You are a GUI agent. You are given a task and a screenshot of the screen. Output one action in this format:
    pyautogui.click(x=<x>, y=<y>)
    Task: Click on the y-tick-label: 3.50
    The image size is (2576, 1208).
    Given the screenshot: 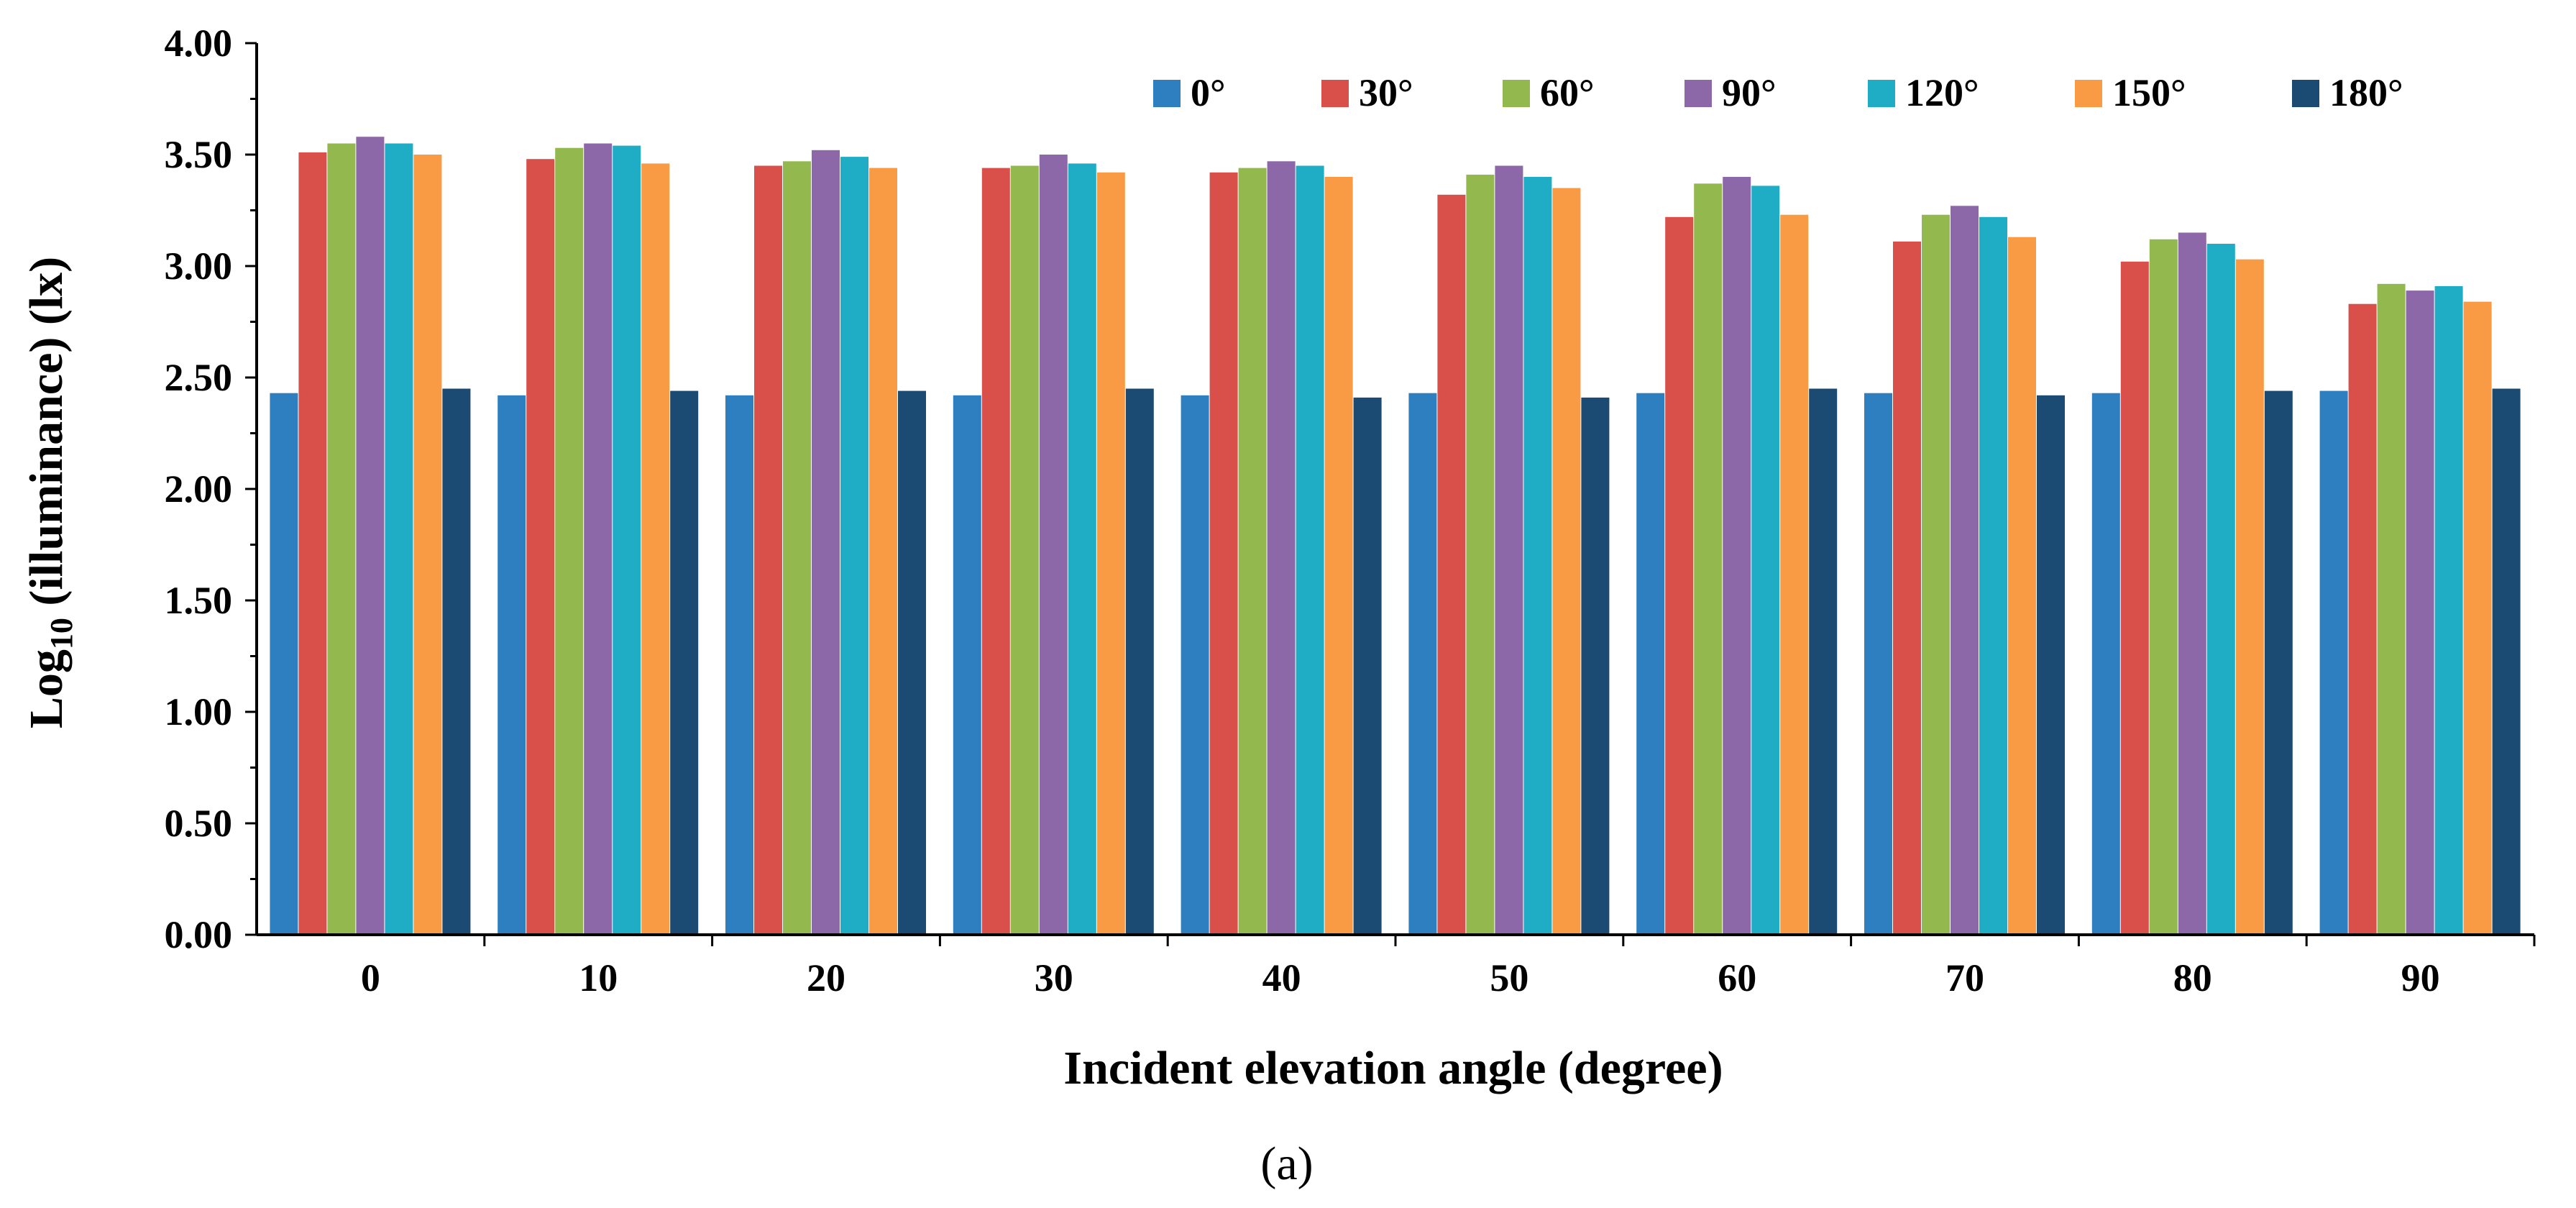 What is the action you would take?
    pyautogui.click(x=199, y=154)
    